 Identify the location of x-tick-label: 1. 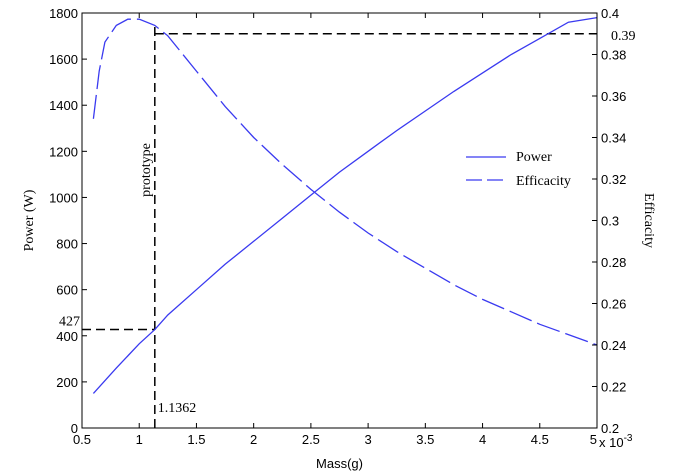
(139, 439).